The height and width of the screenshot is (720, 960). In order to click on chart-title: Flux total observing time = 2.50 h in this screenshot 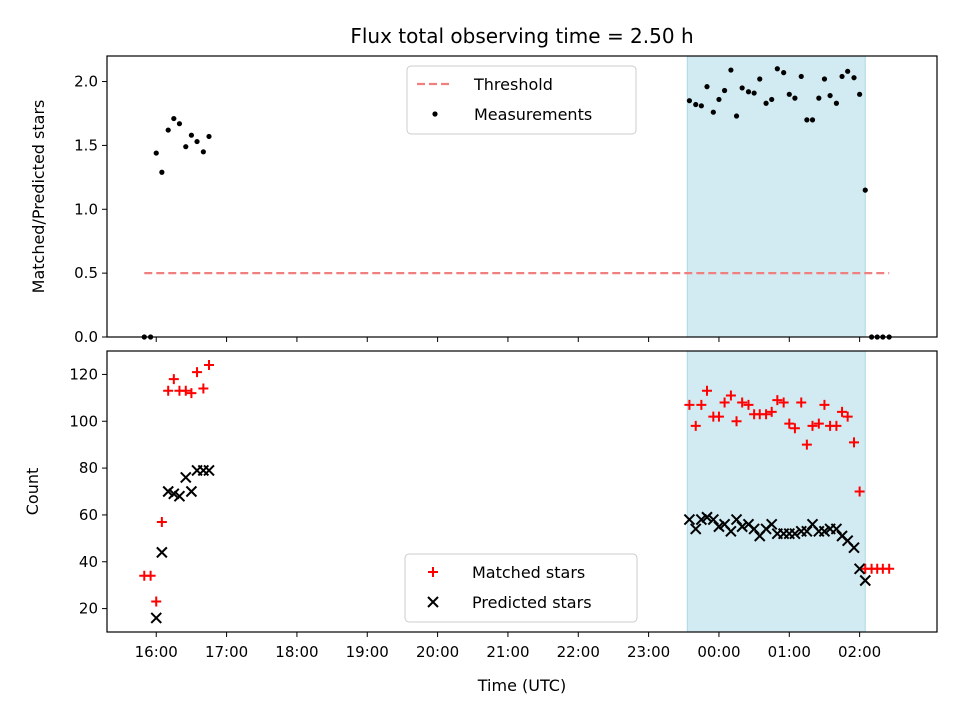, I will do `click(521, 36)`.